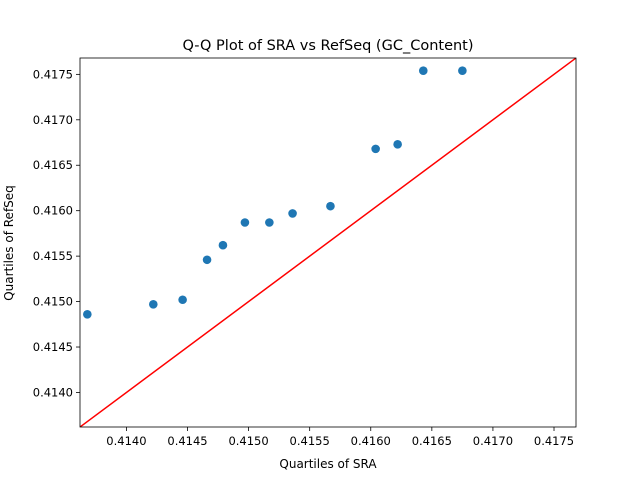 Image resolution: width=640 pixels, height=484 pixels. I want to click on y-tick-label: 0.4160, so click(53, 211).